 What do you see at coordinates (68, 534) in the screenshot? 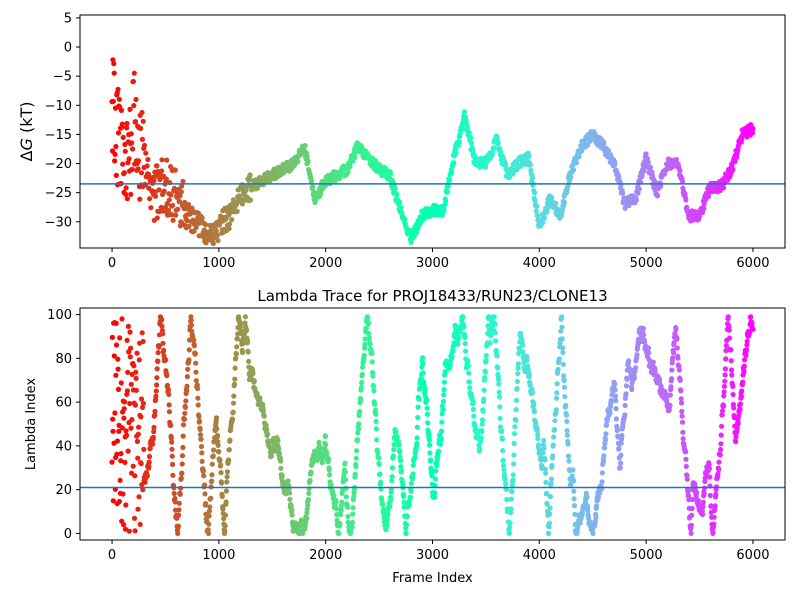
I see `y-tick-label: 0` at bounding box center [68, 534].